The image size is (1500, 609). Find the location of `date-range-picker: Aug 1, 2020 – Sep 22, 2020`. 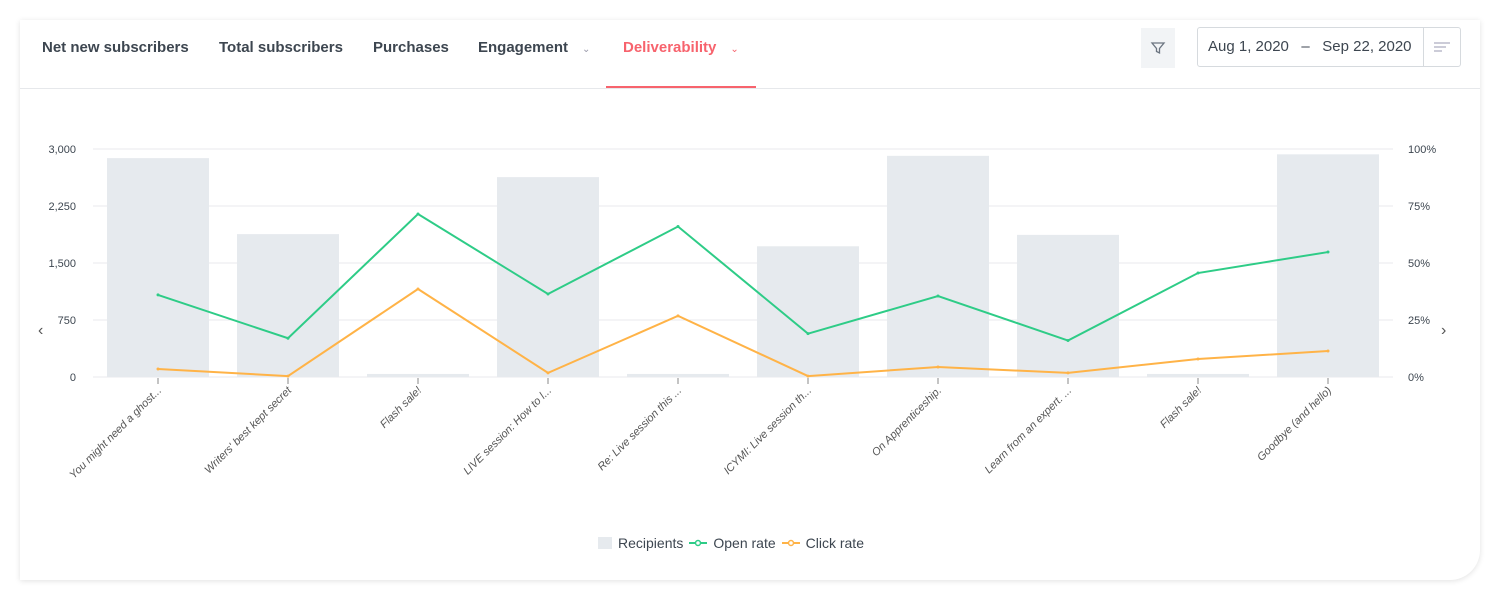

date-range-picker: Aug 1, 2020 – Sep 22, 2020 is located at coordinates (1329, 47).